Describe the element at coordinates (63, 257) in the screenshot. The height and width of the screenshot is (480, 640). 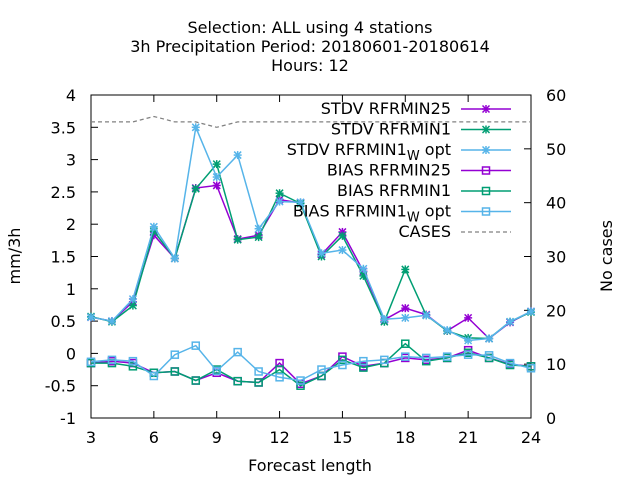
I see `y-tick-label: 1.5` at that location.